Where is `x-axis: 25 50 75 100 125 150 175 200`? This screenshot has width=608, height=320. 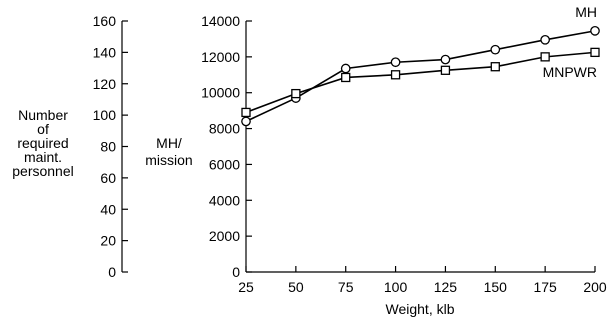 x-axis: 25 50 75 100 125 150 175 200 is located at coordinates (422, 280).